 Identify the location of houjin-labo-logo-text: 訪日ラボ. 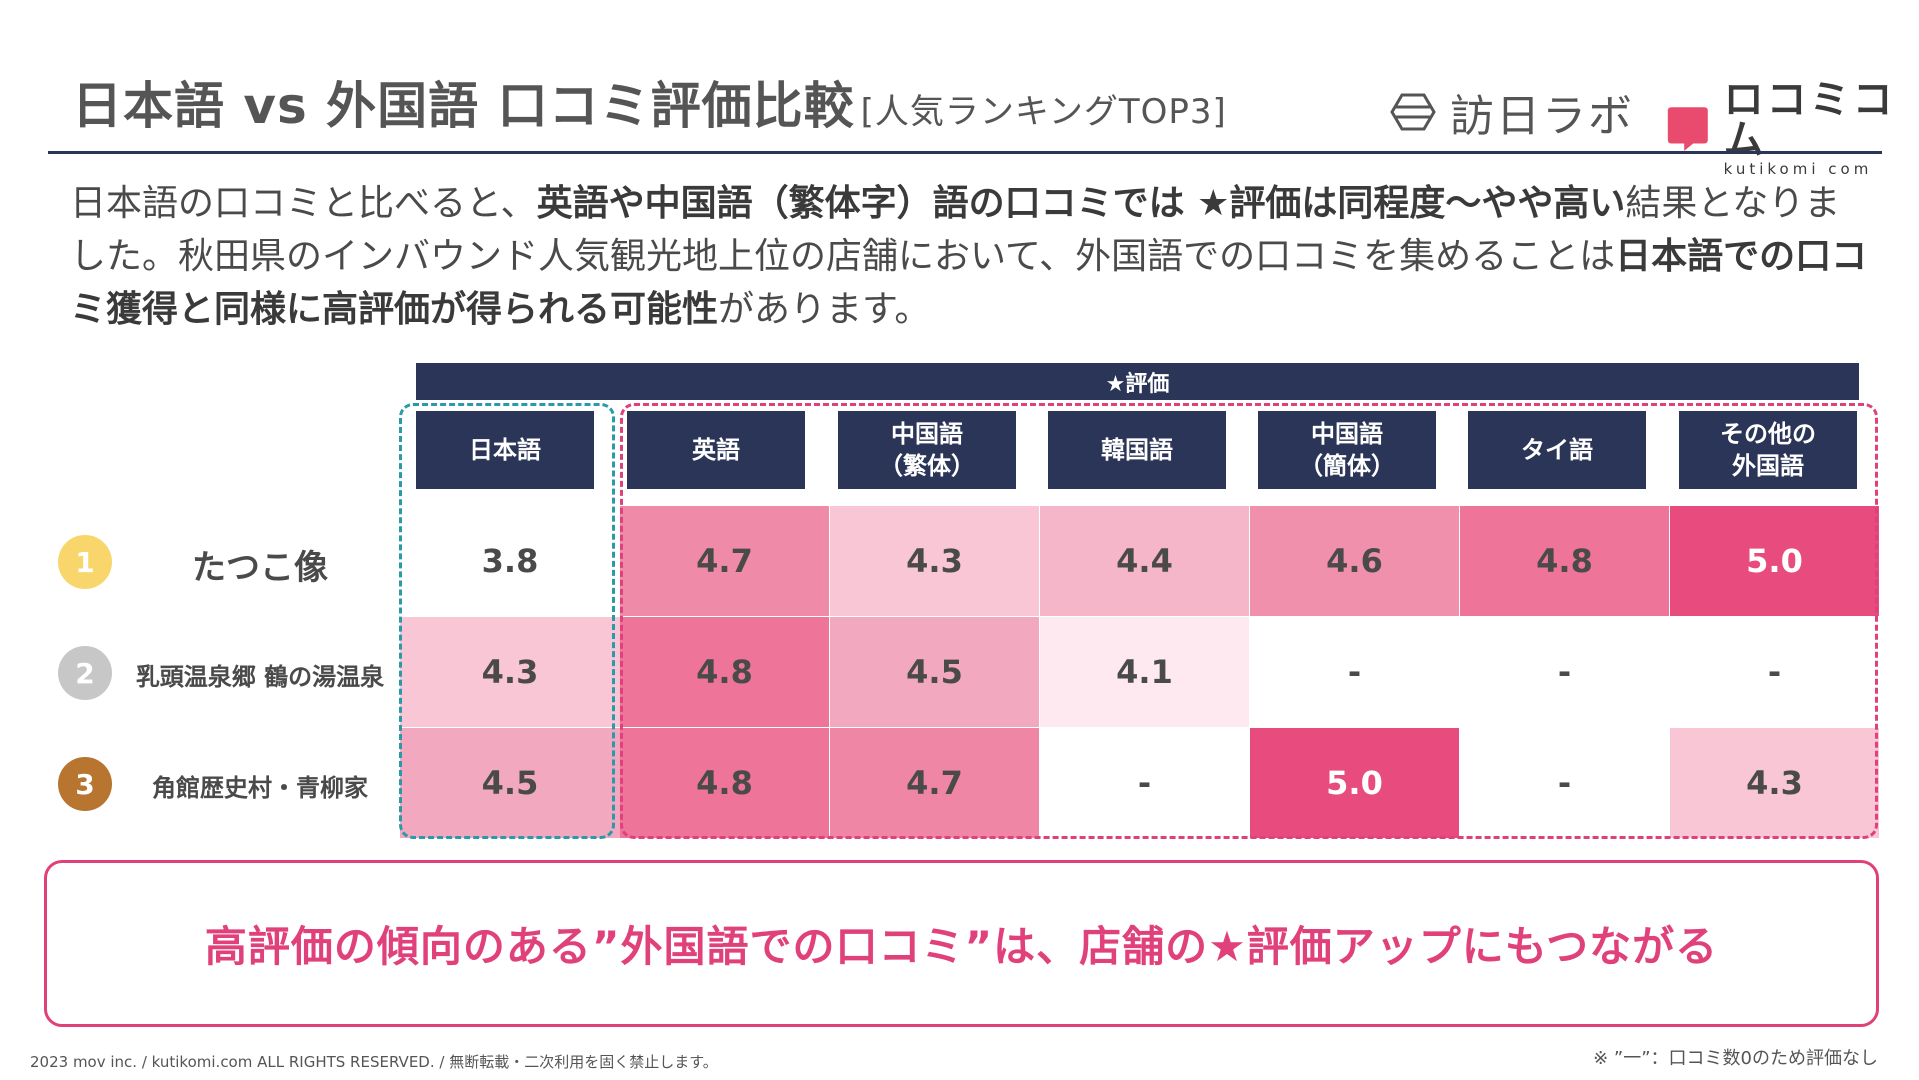
(1542, 116).